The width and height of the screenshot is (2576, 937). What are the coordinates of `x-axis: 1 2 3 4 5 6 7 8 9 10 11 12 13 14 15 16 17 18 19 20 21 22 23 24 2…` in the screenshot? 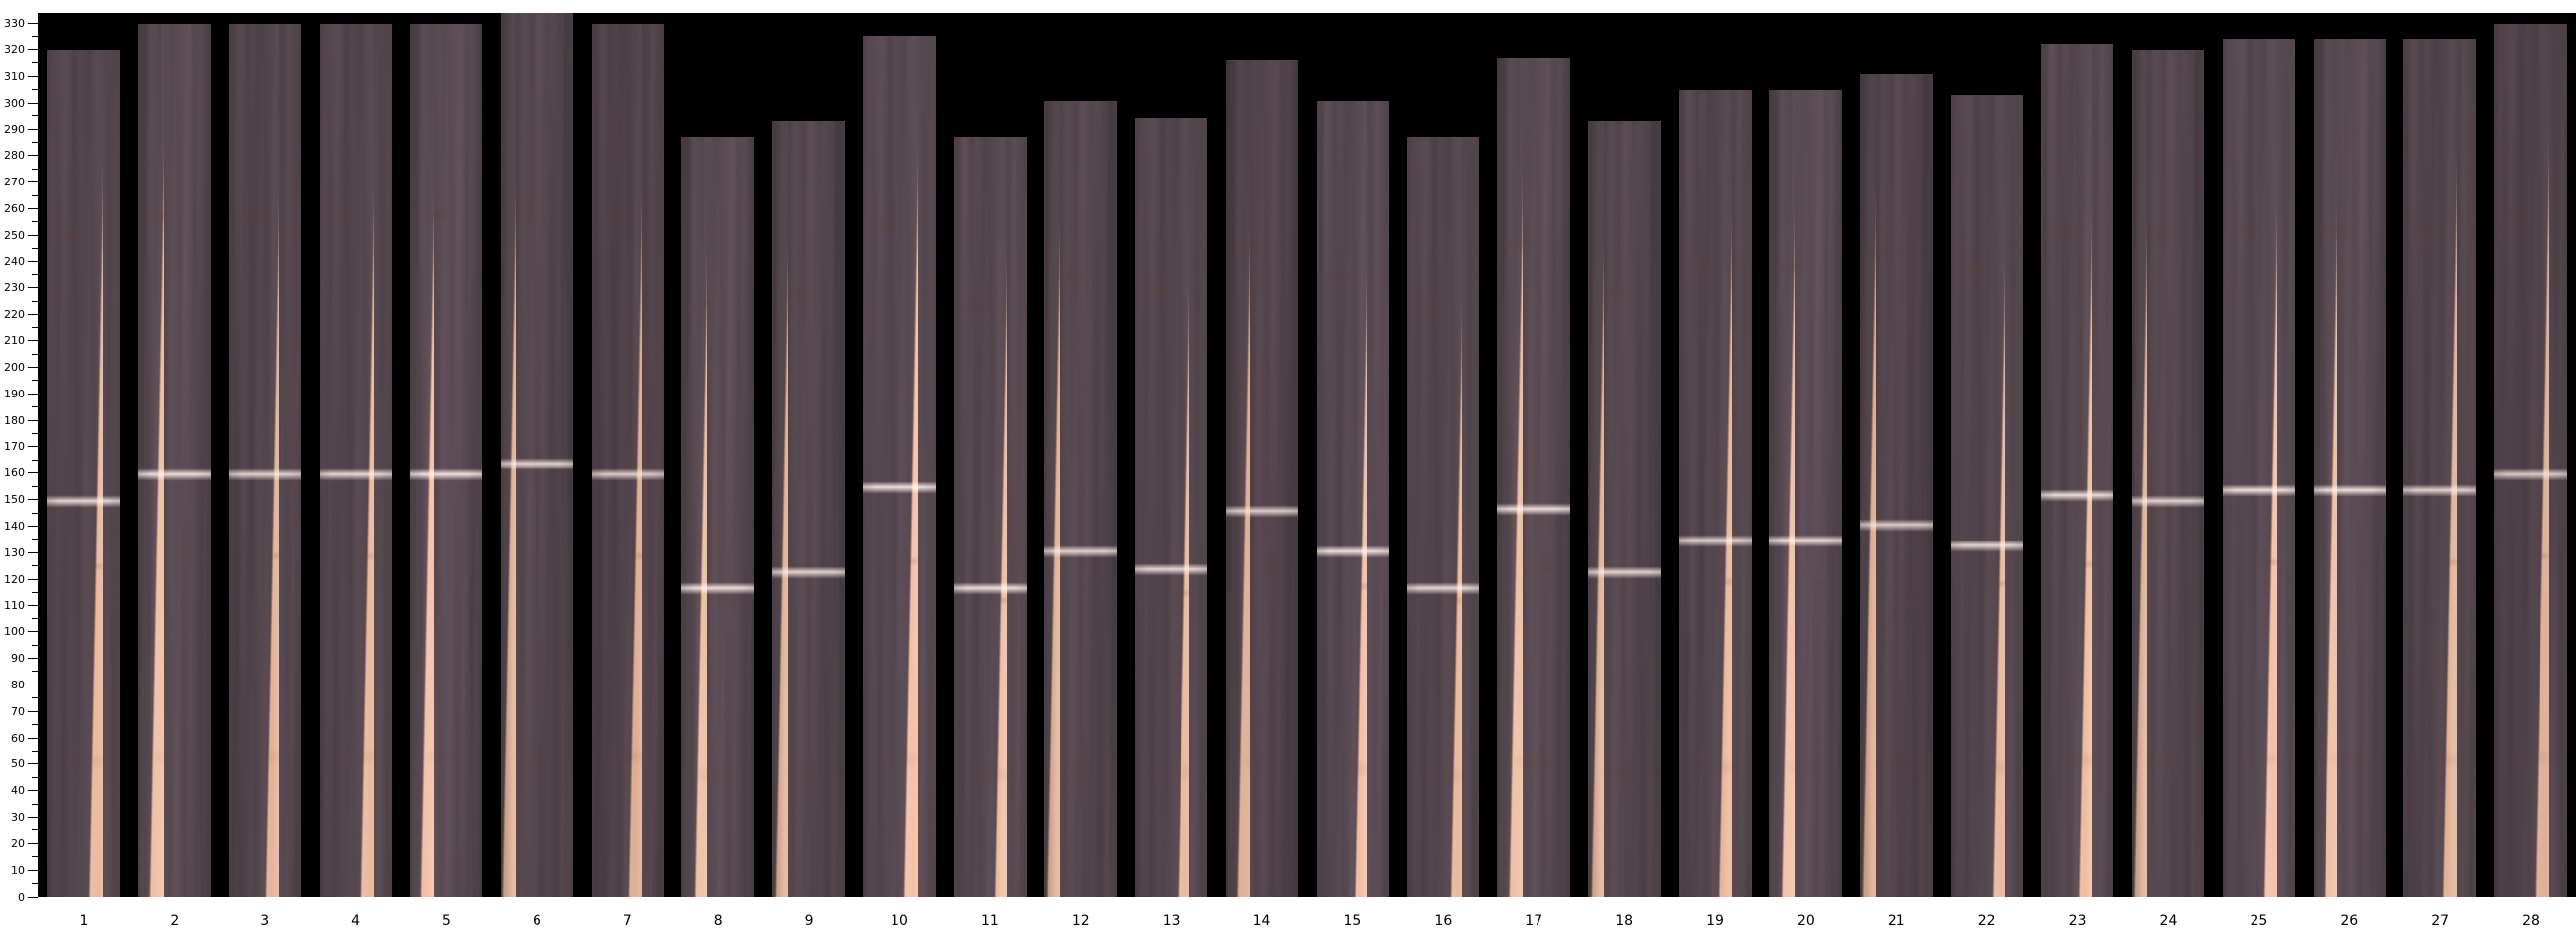 It's located at (1288, 917).